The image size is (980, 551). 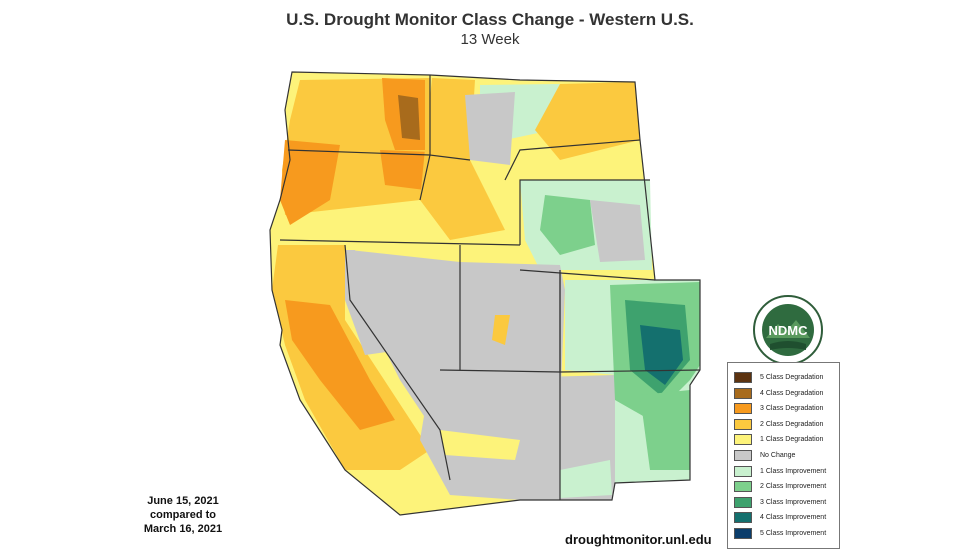 I want to click on legend-label: 3 Class Degradation, so click(x=792, y=409).